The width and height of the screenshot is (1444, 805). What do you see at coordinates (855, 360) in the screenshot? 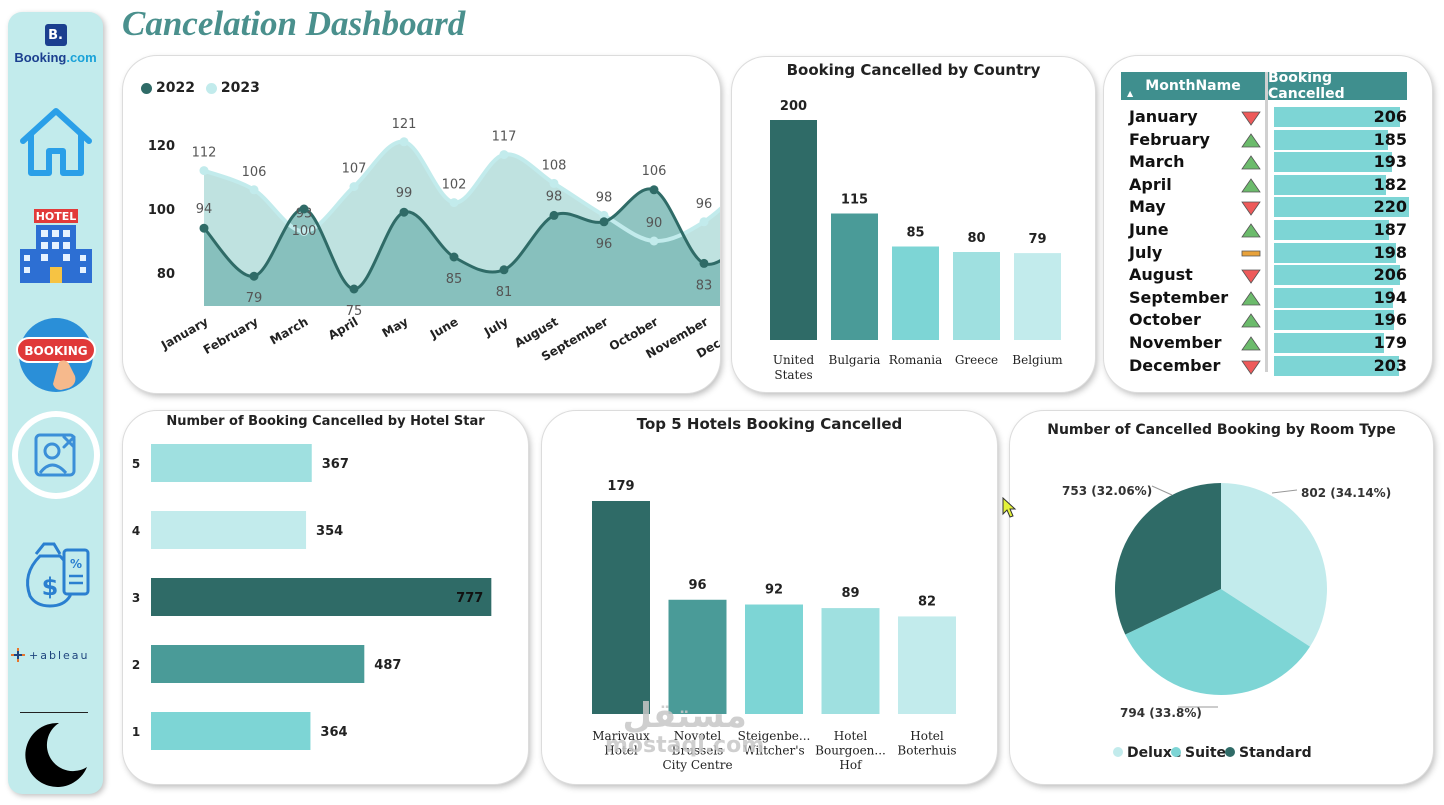
I see `country-category-label: Bulgaria` at bounding box center [855, 360].